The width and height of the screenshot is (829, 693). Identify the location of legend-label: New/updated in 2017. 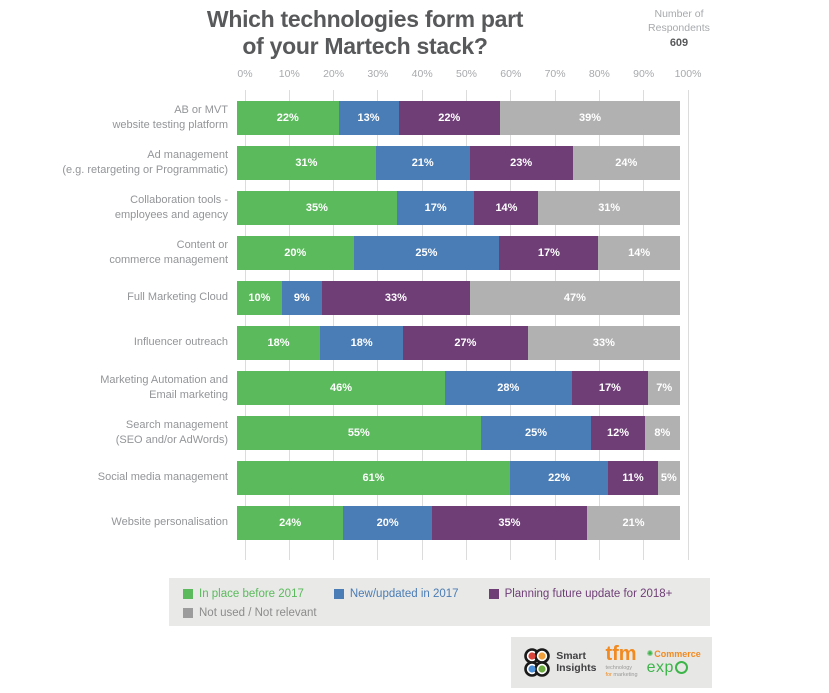
(404, 593).